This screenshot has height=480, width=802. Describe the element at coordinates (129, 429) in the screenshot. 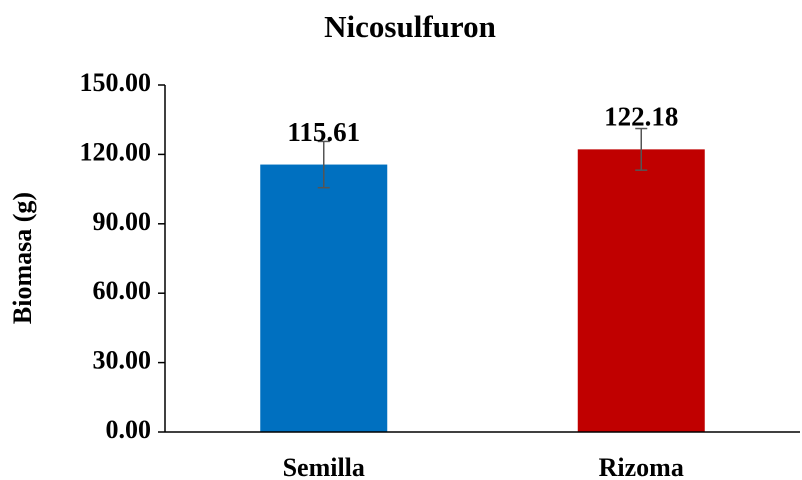

I see `y-tick-label: 0.00` at that location.